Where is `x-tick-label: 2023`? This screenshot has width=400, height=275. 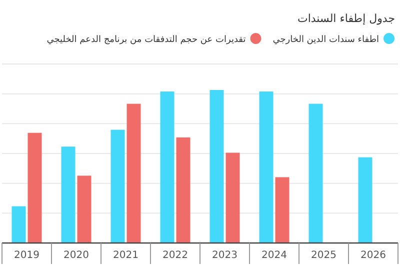 x-tick-label: 2023 is located at coordinates (225, 255).